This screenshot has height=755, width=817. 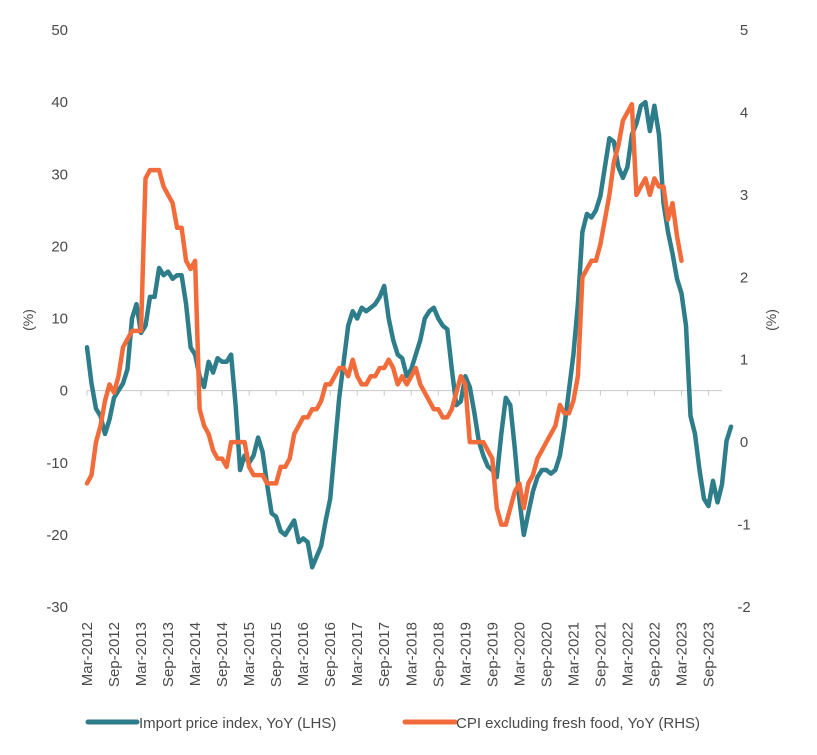 I want to click on left-tick-label: -30, so click(x=57, y=607).